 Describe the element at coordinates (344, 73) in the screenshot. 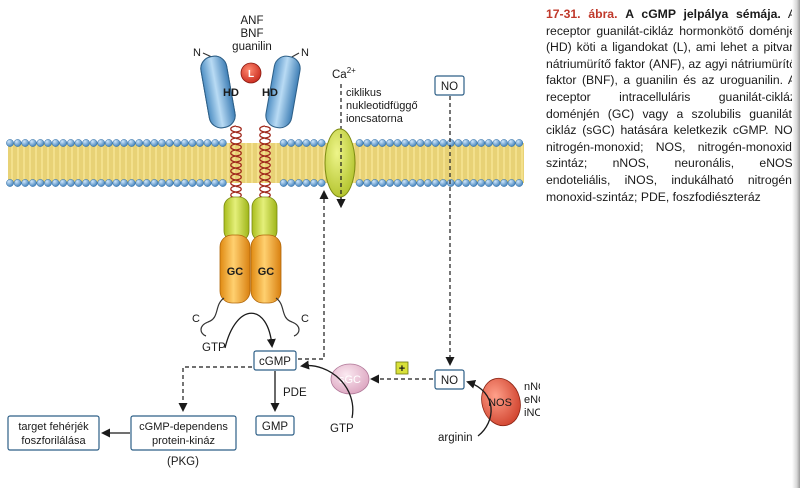

I see `calcium-ion: Ca2+` at that location.